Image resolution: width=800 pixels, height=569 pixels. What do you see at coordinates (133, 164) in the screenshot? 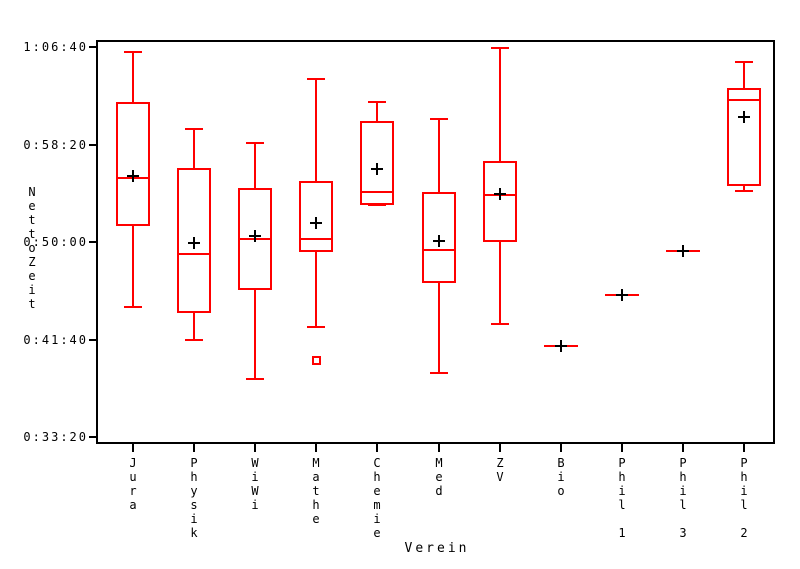
I see `boxplot-jura-box` at bounding box center [133, 164].